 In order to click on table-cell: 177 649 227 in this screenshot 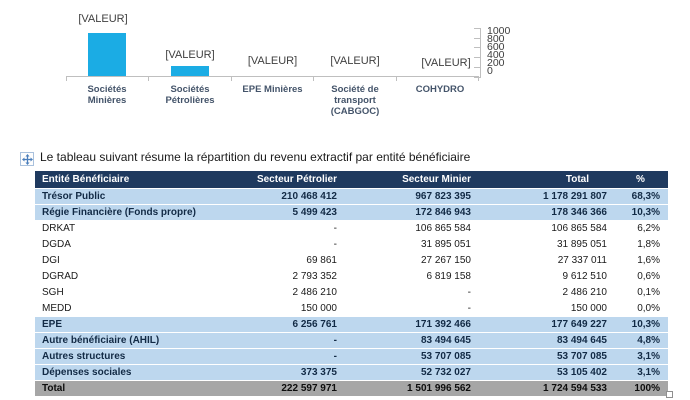, I will do `click(546, 324)`.